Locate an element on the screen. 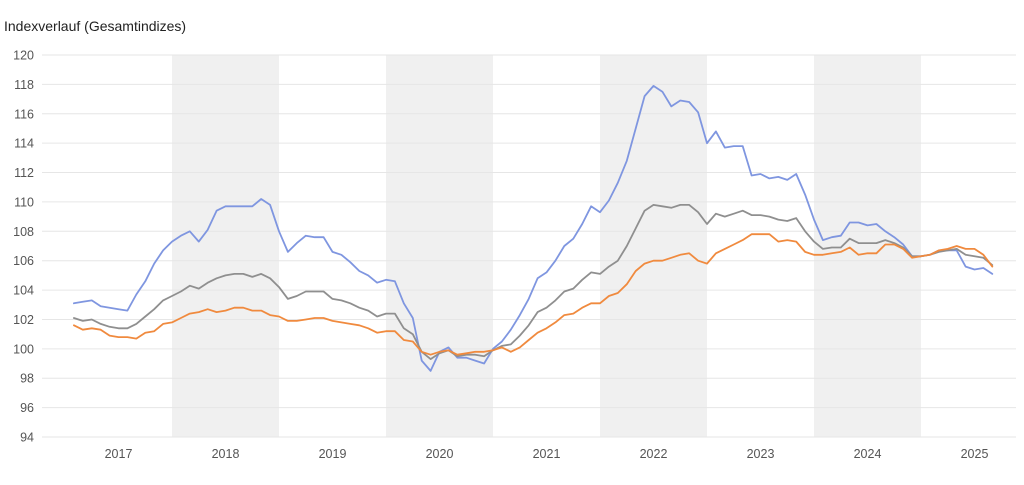 The width and height of the screenshot is (1024, 485). x-tick-label: 2017 is located at coordinates (119, 454).